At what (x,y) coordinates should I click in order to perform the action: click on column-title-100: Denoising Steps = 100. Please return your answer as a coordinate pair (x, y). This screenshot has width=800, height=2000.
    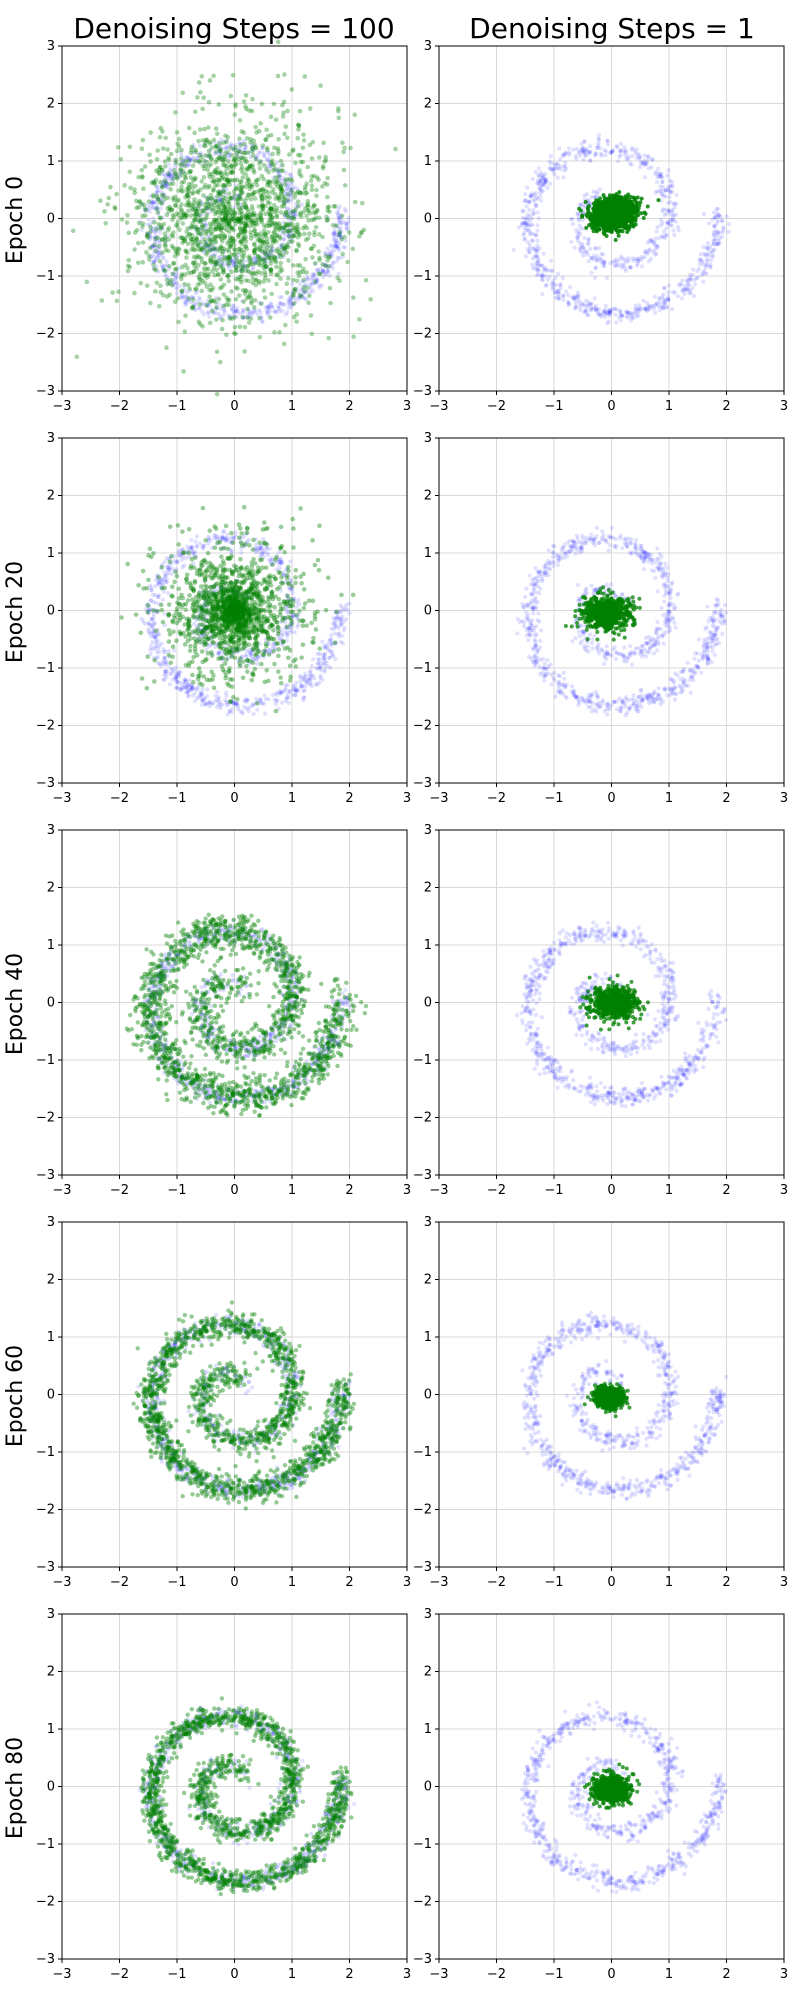
    Looking at the image, I should click on (233, 28).